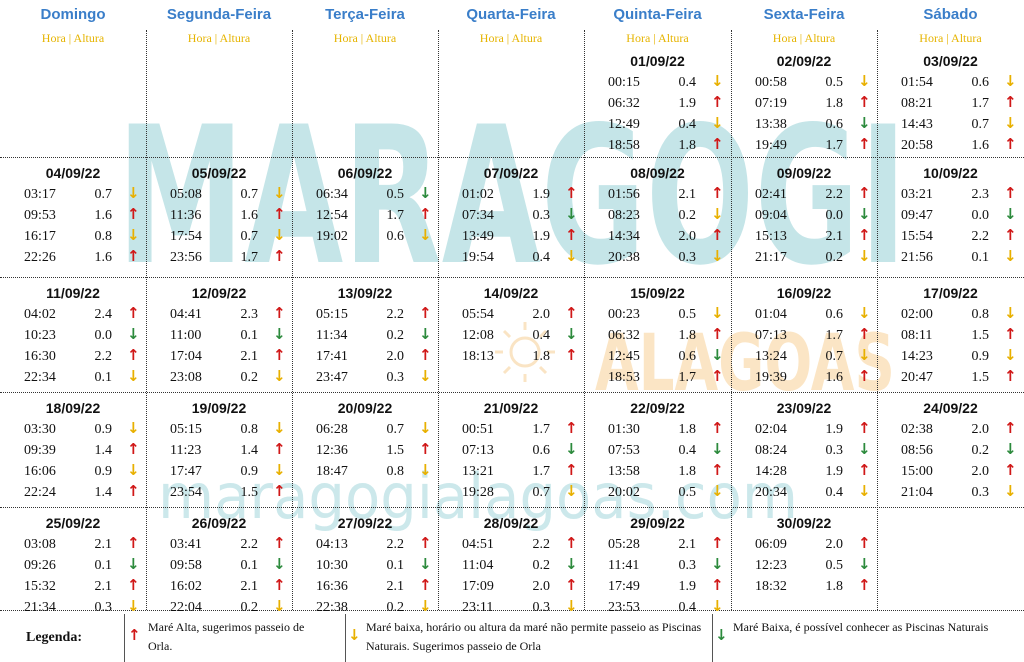 The image size is (1024, 662). What do you see at coordinates (522, 429) in the screenshot?
I see `tide-entry: 00:51 1.7 ↑` at bounding box center [522, 429].